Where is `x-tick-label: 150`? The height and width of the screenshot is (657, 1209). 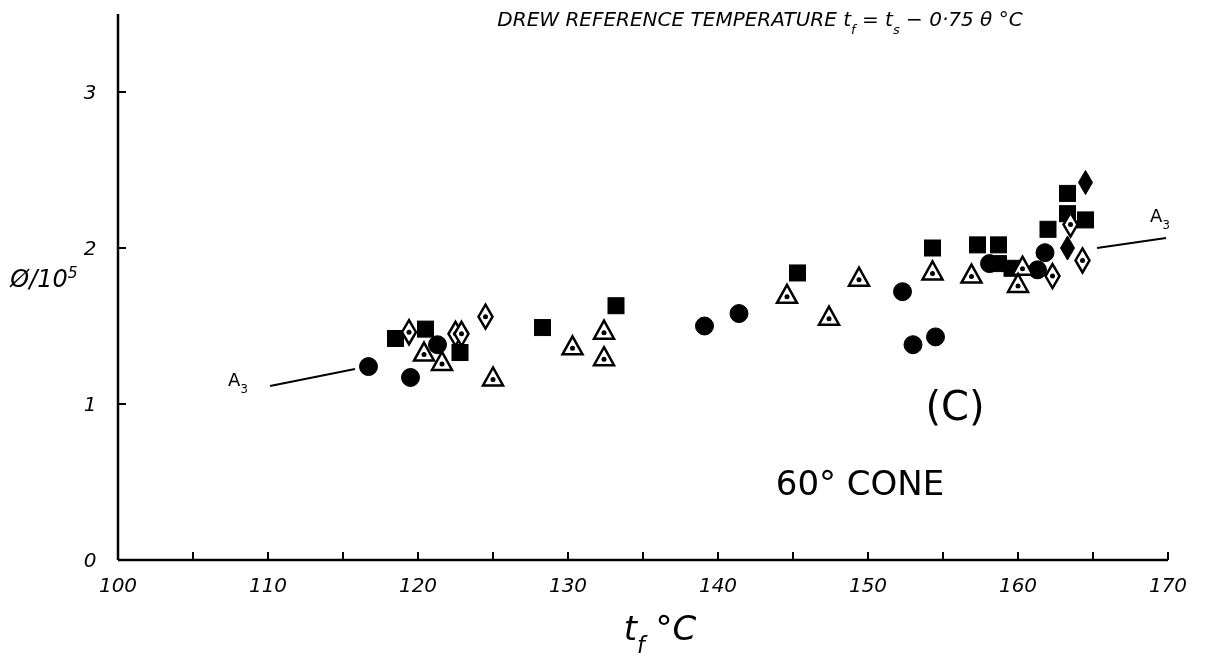
x-tick-label: 150 is located at coordinates (868, 585).